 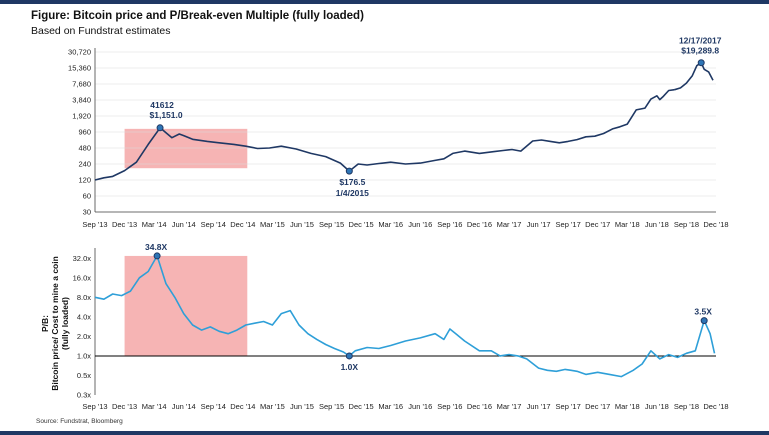 I want to click on y-tick-label: 7,680, so click(x=81, y=84).